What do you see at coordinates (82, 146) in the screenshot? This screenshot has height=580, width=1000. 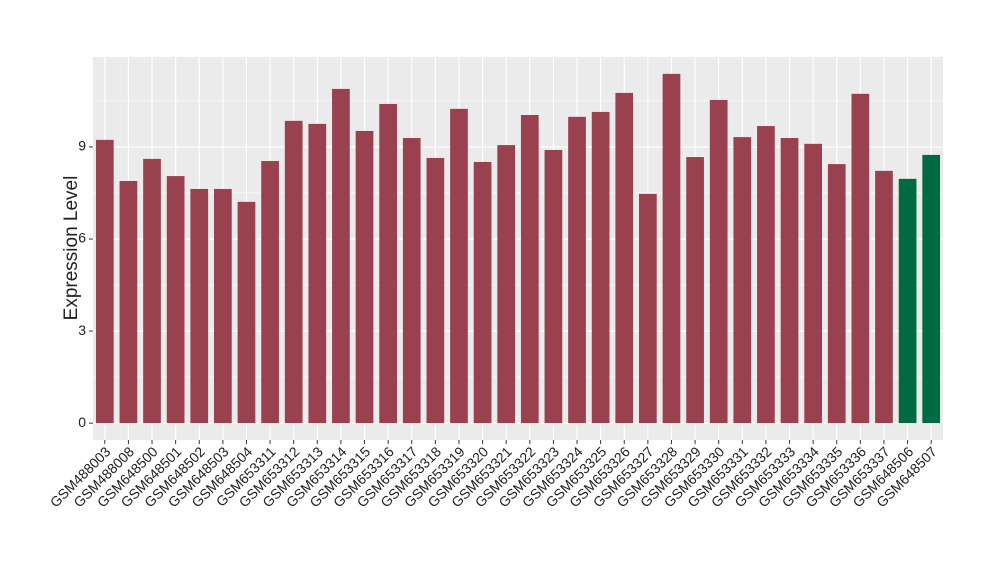 I see `y-tick-label: 9` at bounding box center [82, 146].